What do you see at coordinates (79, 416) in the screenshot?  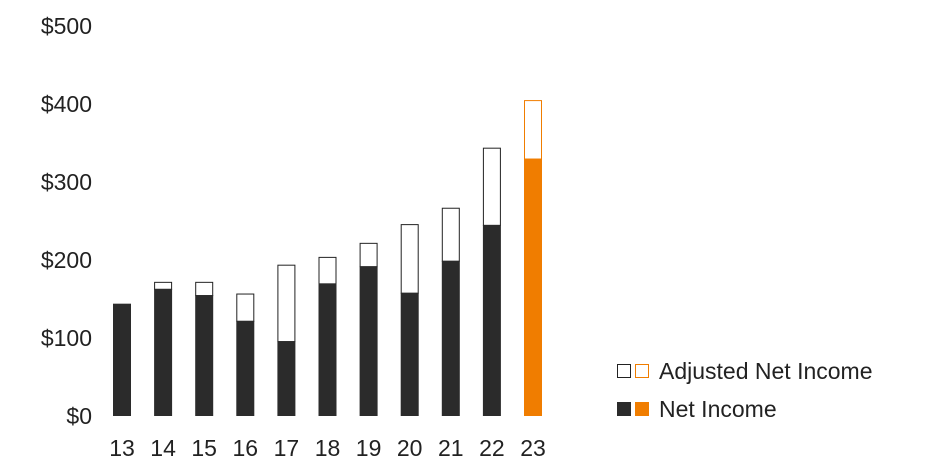 I see `y-tick-label: $0` at bounding box center [79, 416].